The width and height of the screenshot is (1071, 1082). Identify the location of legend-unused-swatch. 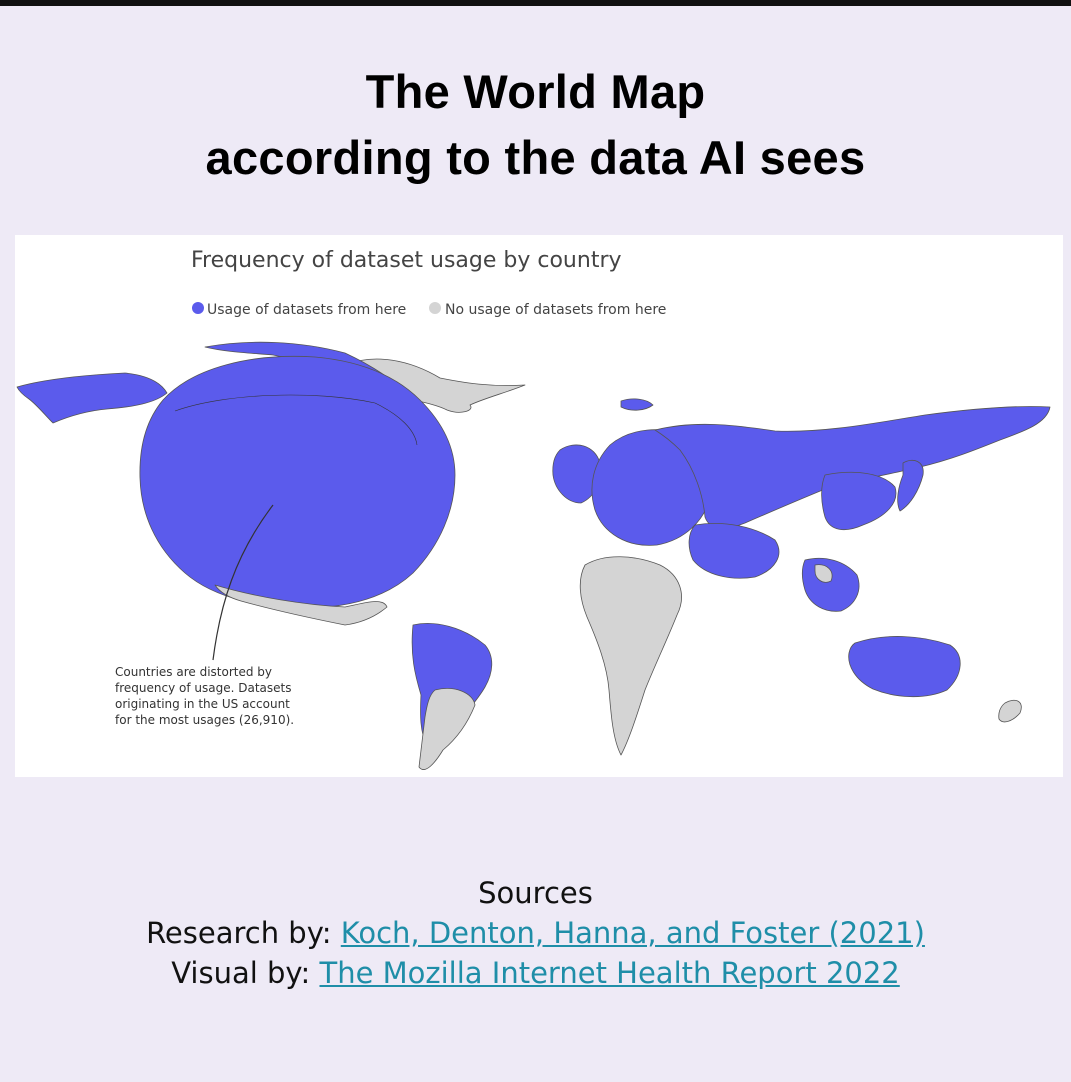
(435, 308).